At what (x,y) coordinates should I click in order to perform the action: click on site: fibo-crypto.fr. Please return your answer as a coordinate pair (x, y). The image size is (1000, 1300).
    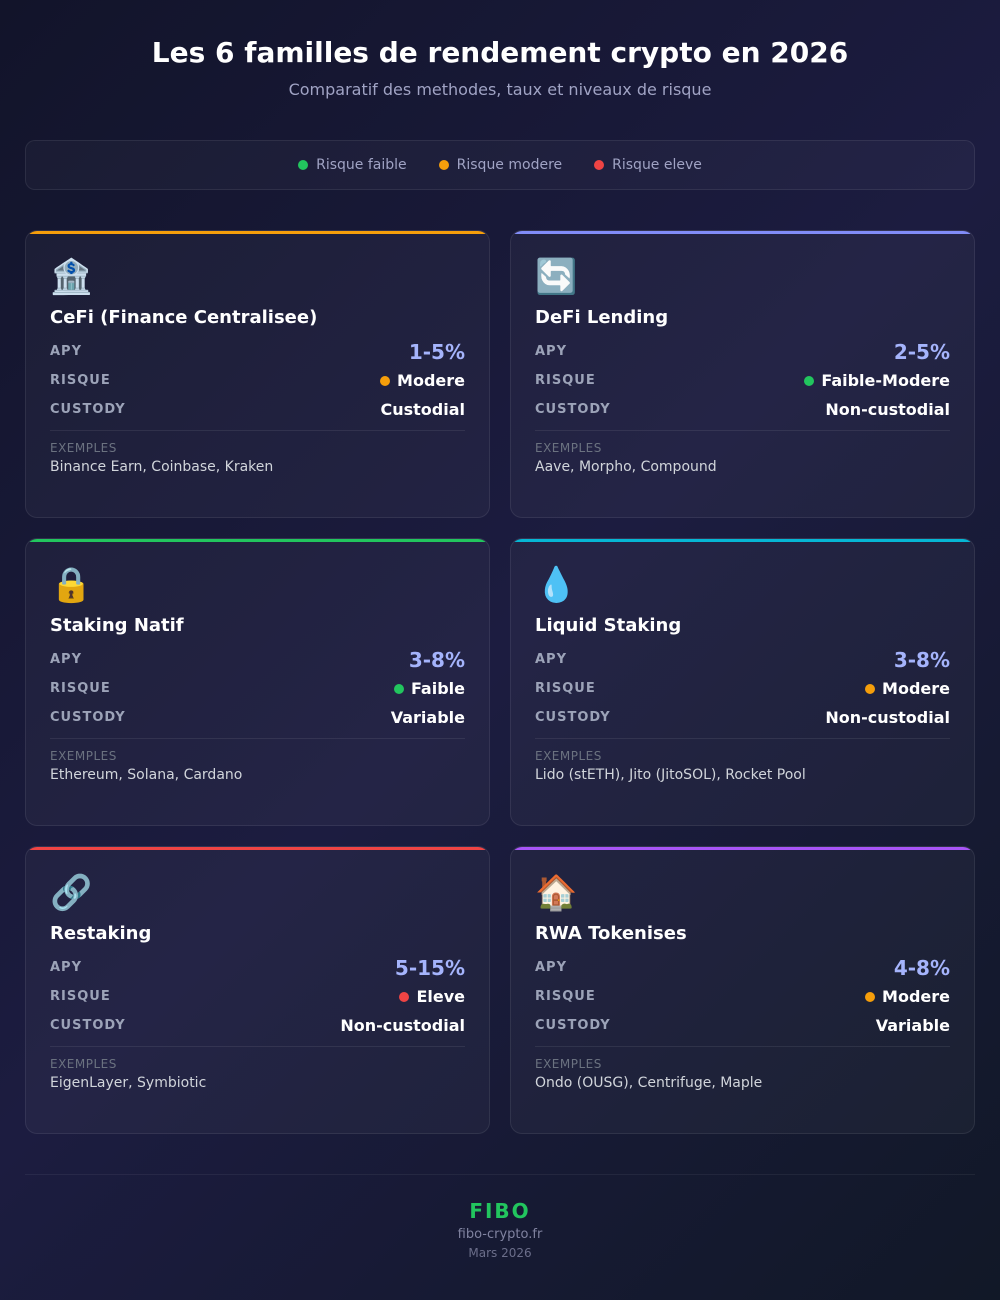
    Looking at the image, I should click on (500, 1234).